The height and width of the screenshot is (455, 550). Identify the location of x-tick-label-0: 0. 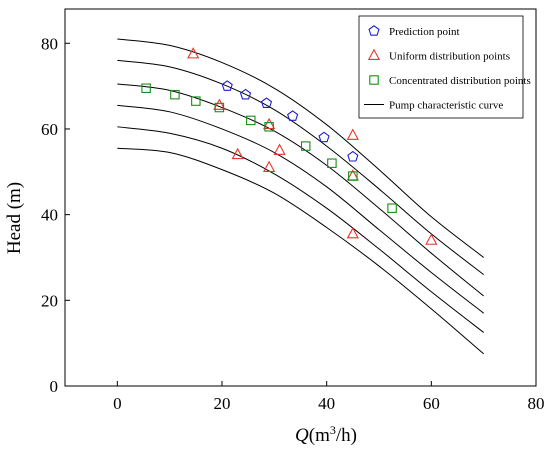
(117, 403).